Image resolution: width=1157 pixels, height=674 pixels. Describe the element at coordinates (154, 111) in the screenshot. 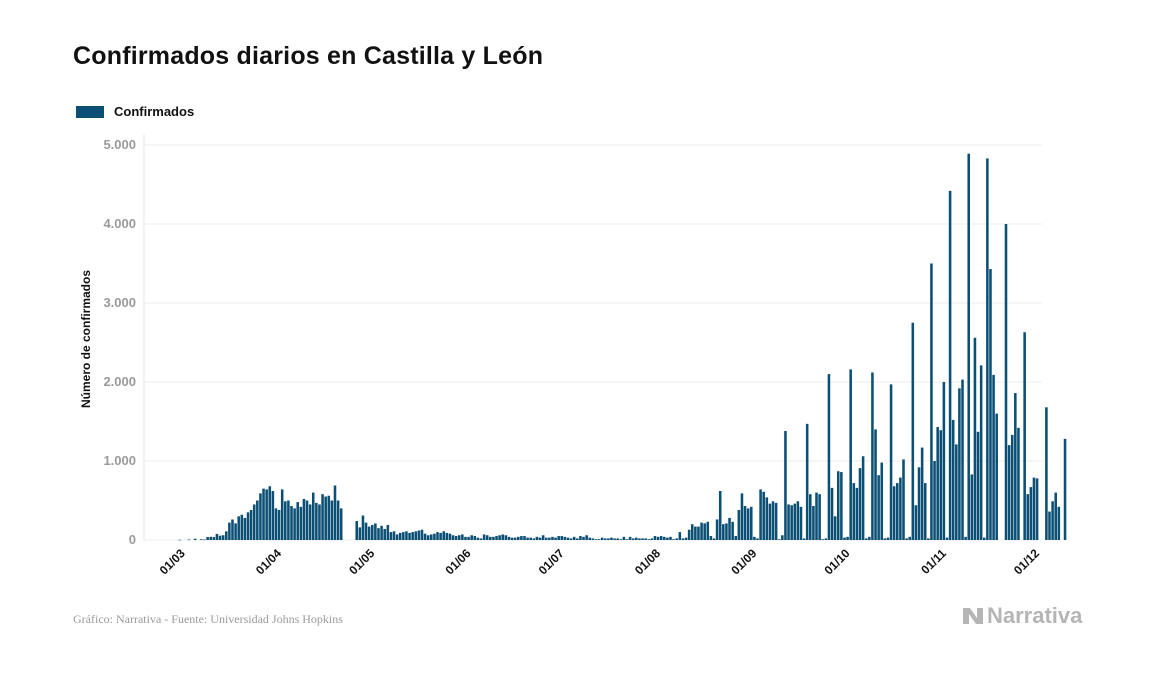

I see `legend-label: Confirmados` at that location.